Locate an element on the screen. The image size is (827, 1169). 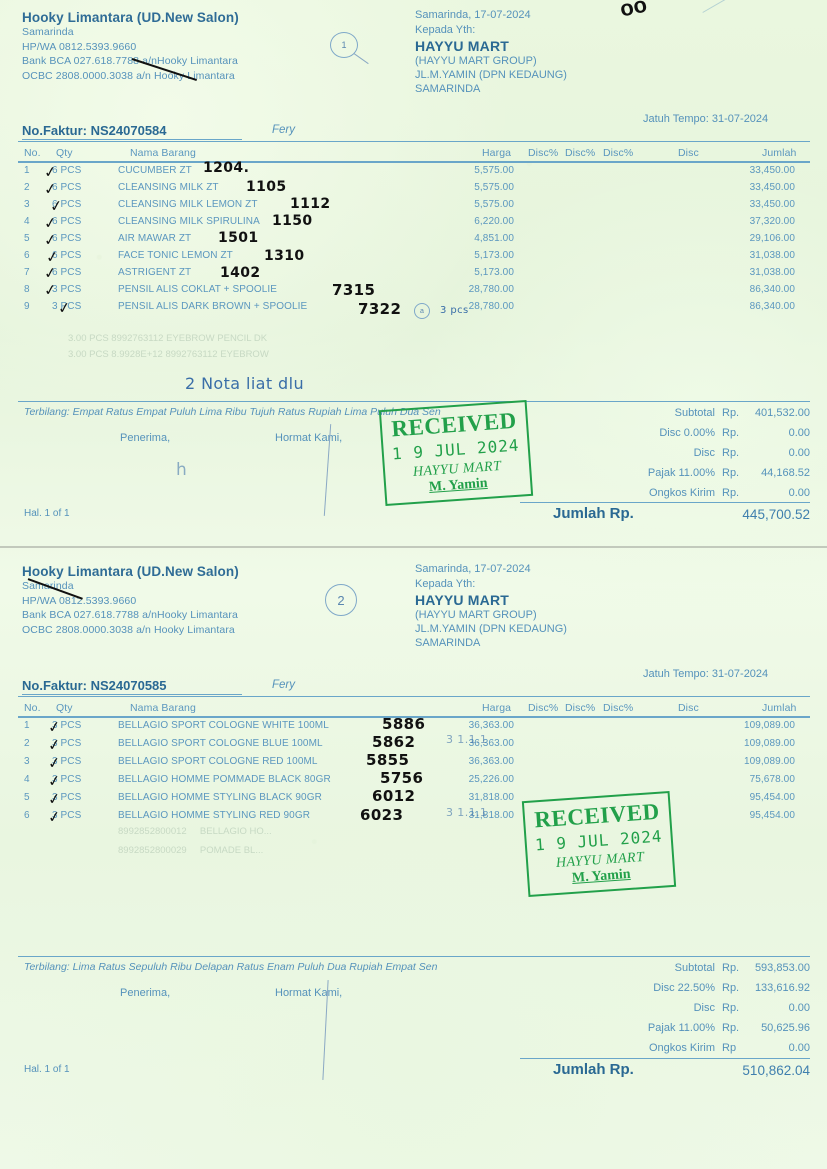
cell-nama: CUCUMBER ZT is located at coordinates (155, 170).